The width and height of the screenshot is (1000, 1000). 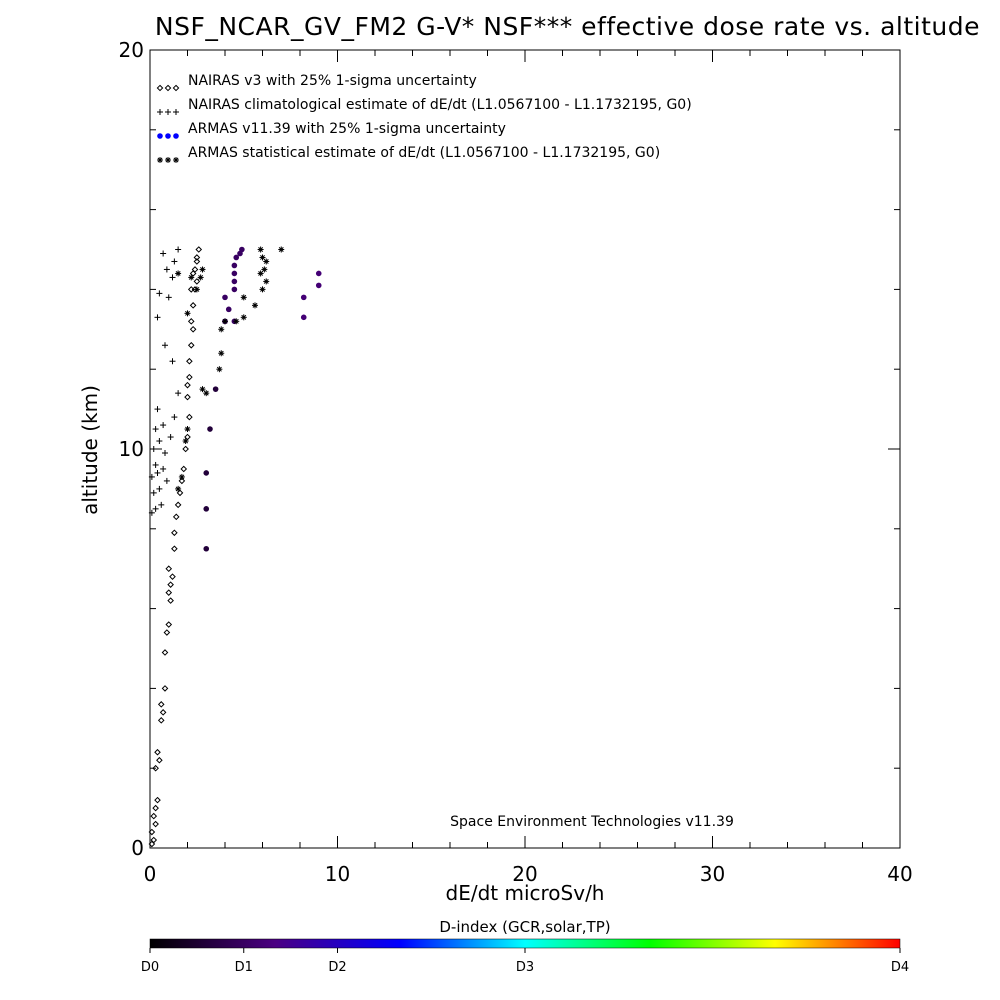 What do you see at coordinates (900, 967) in the screenshot?
I see `colorbar-label: D4` at bounding box center [900, 967].